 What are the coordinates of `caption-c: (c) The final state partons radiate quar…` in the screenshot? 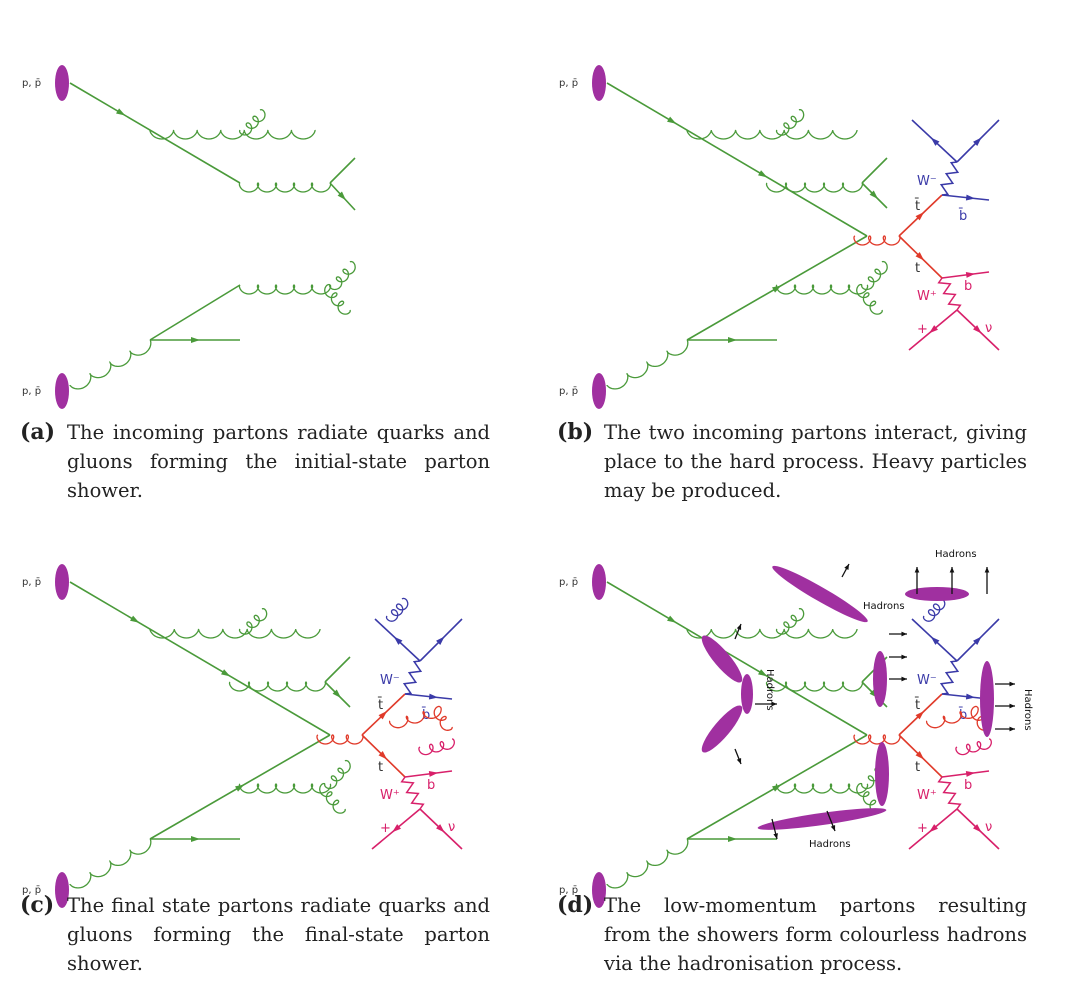 It's located at (255, 934).